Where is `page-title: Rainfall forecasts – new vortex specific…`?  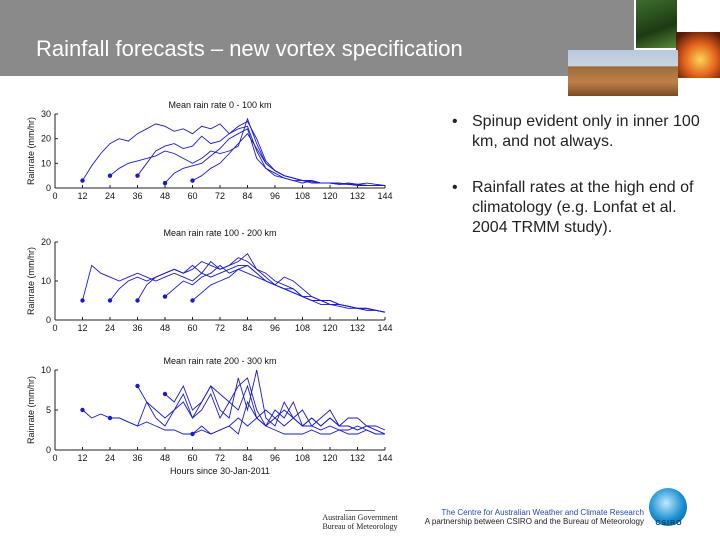
page-title: Rainfall forecasts – new vortex specific… is located at coordinates (249, 48).